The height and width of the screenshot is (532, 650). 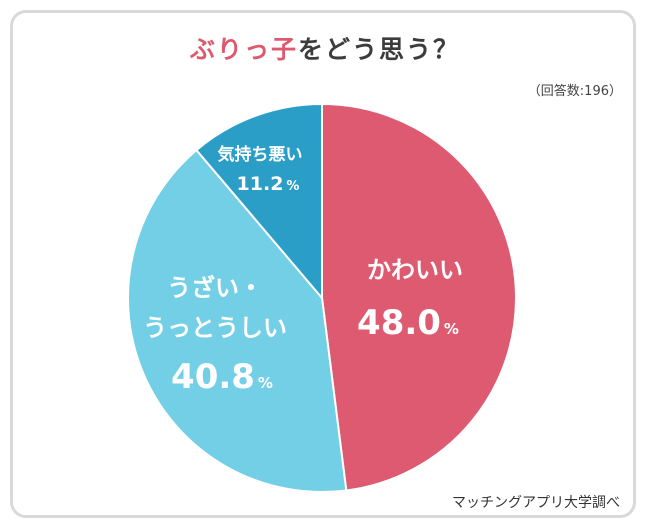 What do you see at coordinates (451, 329) in the screenshot?
I see `slice-unit-1: %` at bounding box center [451, 329].